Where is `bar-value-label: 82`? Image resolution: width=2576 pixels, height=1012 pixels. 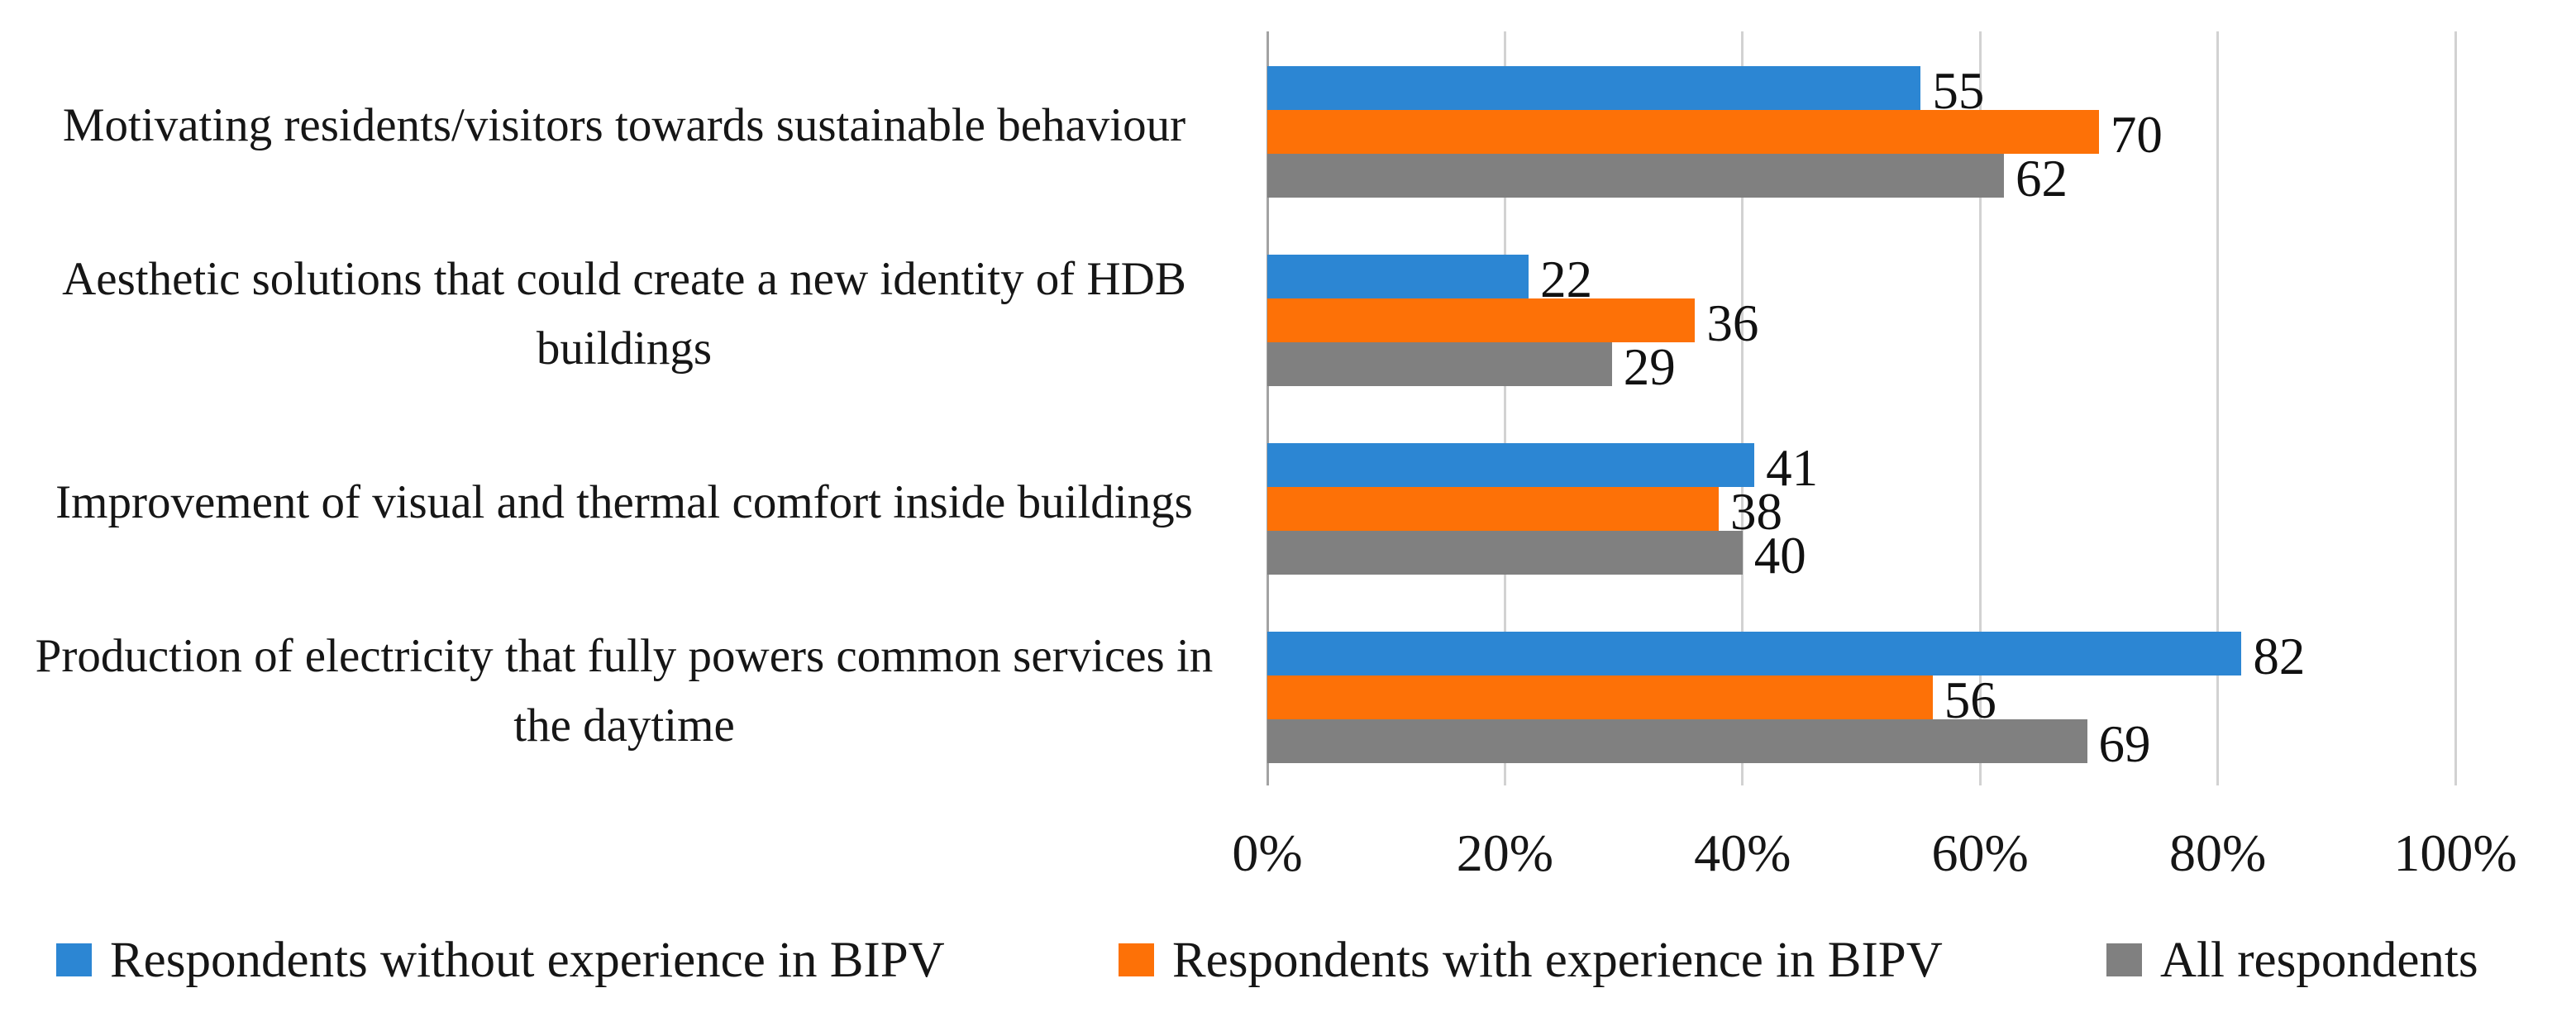 bar-value-label: 82 is located at coordinates (2279, 656).